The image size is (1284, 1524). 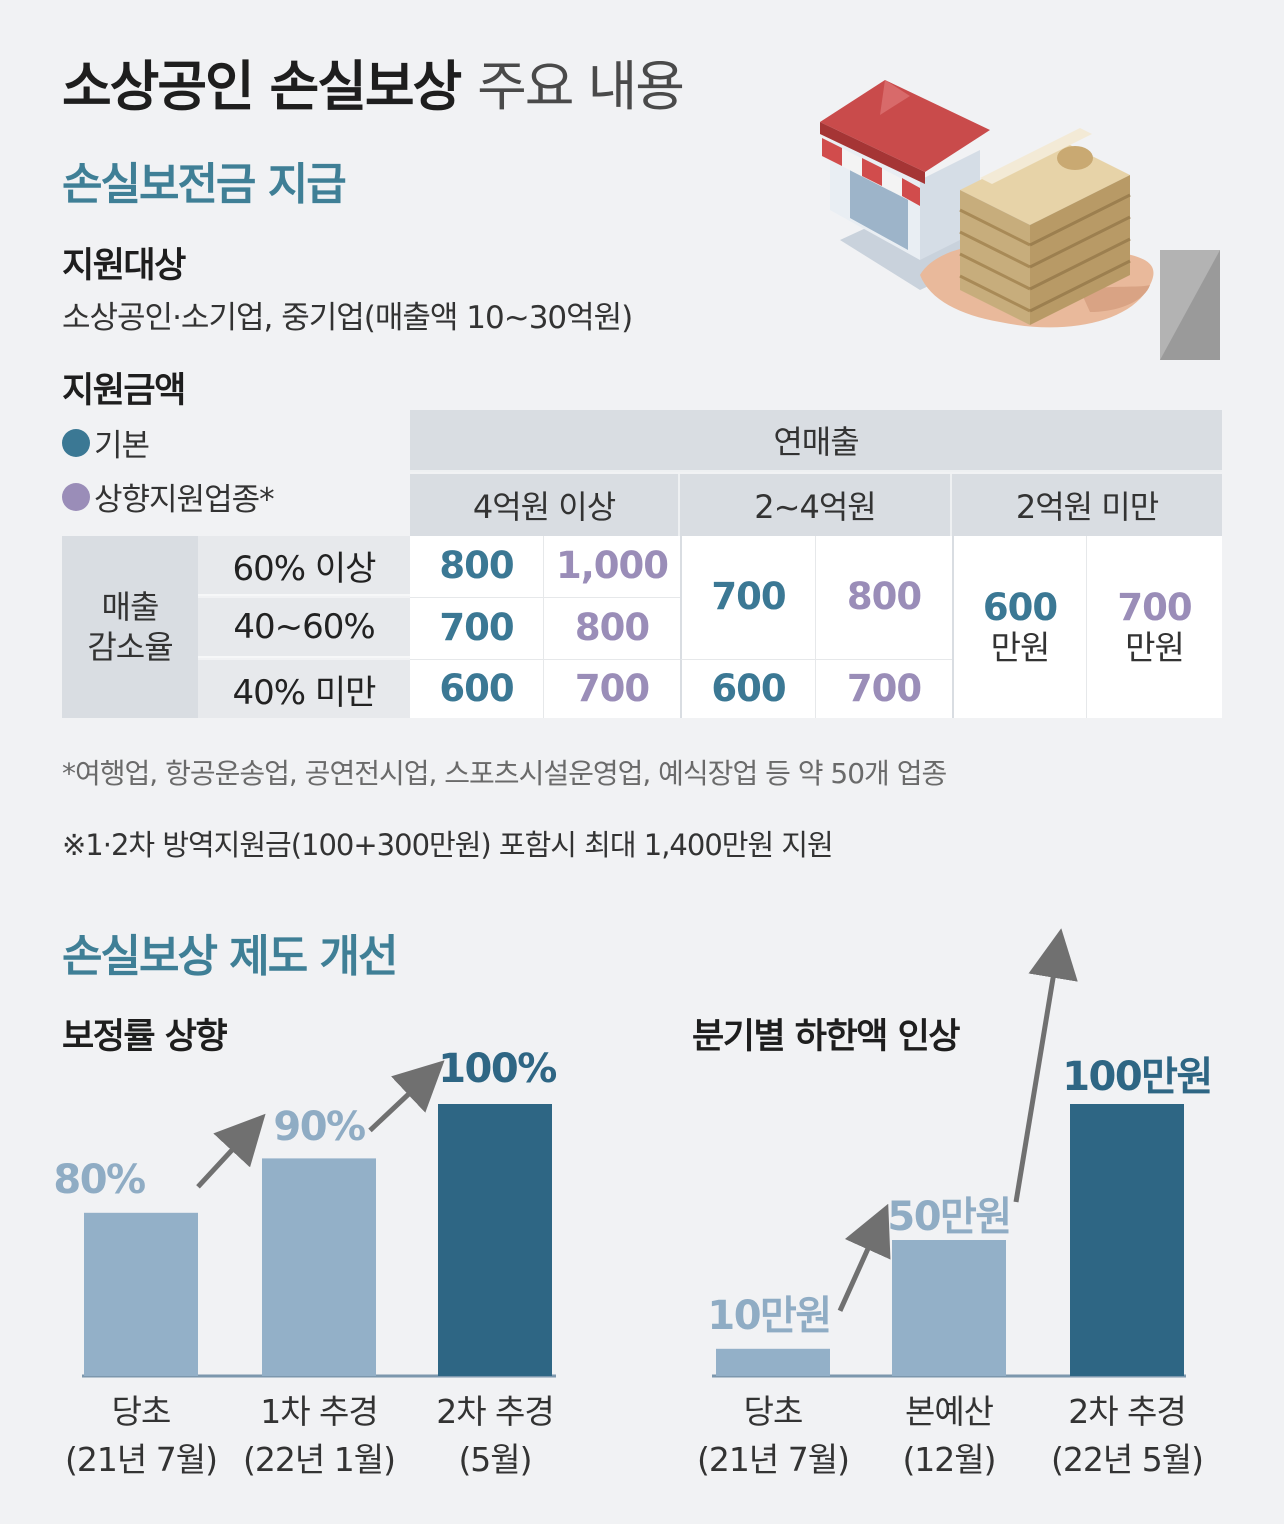 What do you see at coordinates (1020, 220) in the screenshot?
I see `shop-money-illustration` at bounding box center [1020, 220].